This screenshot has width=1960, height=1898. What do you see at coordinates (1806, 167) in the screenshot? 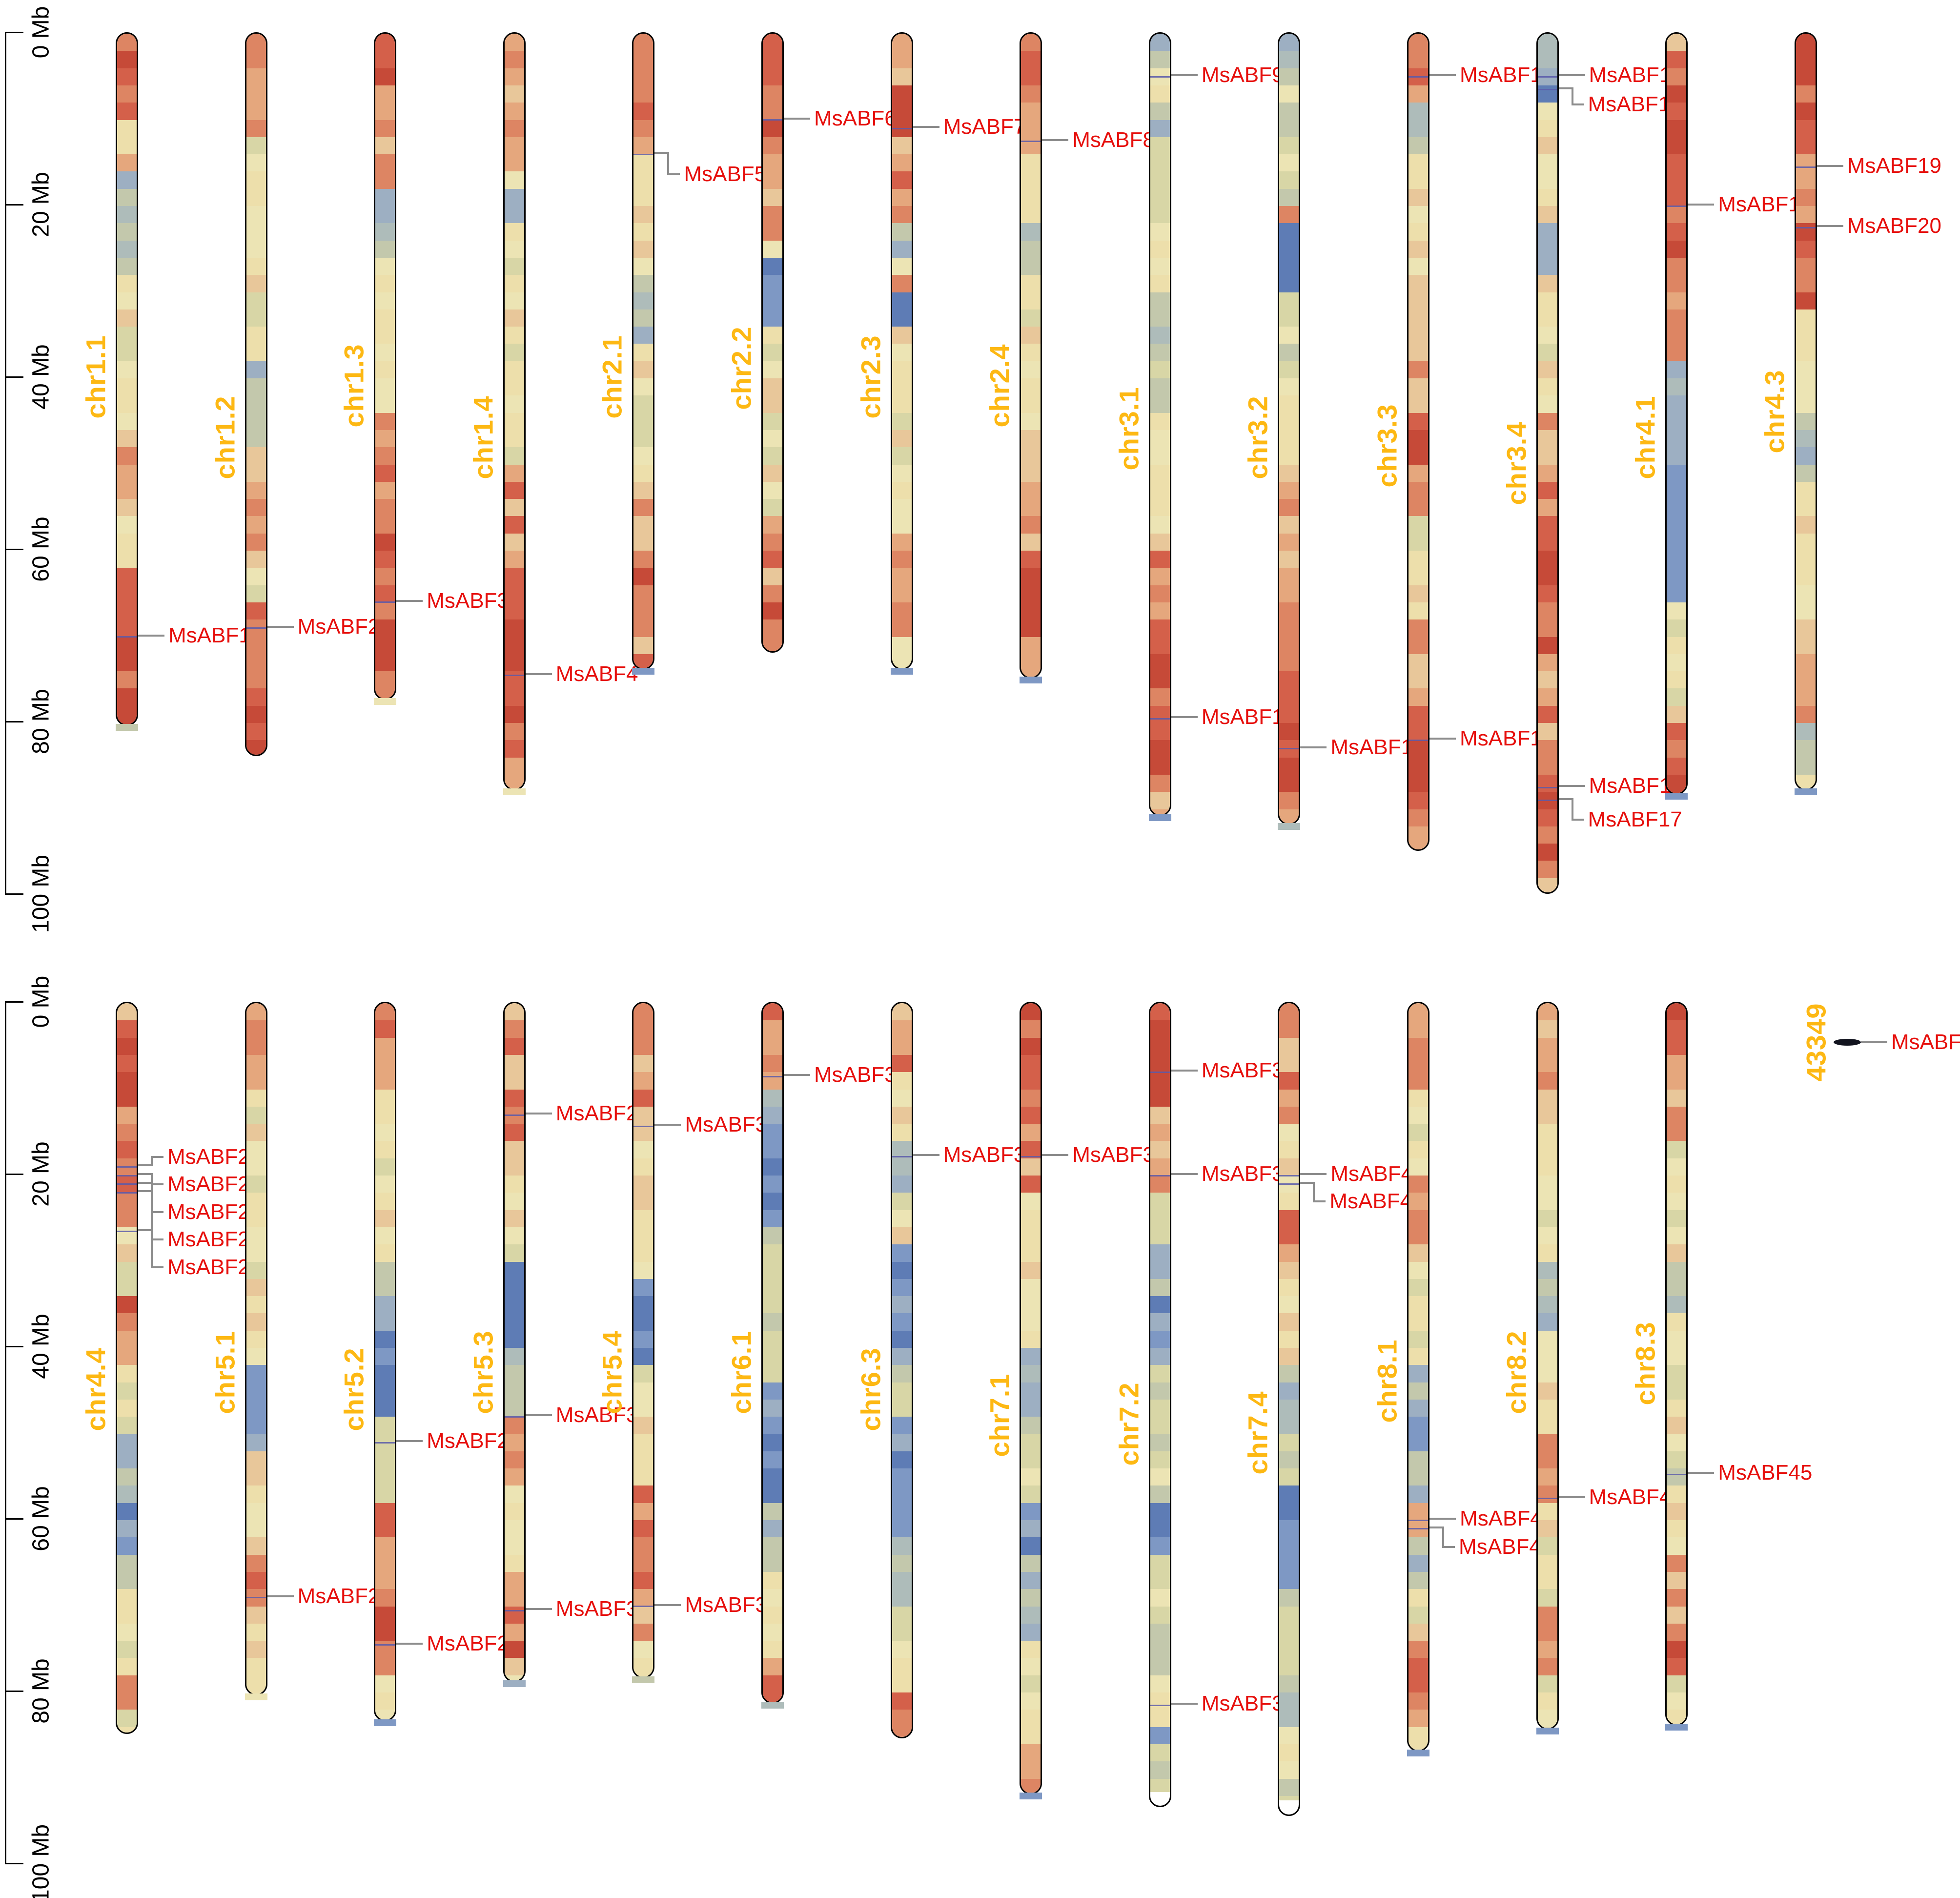
I see `gene-locus-MsABF19` at bounding box center [1806, 167].